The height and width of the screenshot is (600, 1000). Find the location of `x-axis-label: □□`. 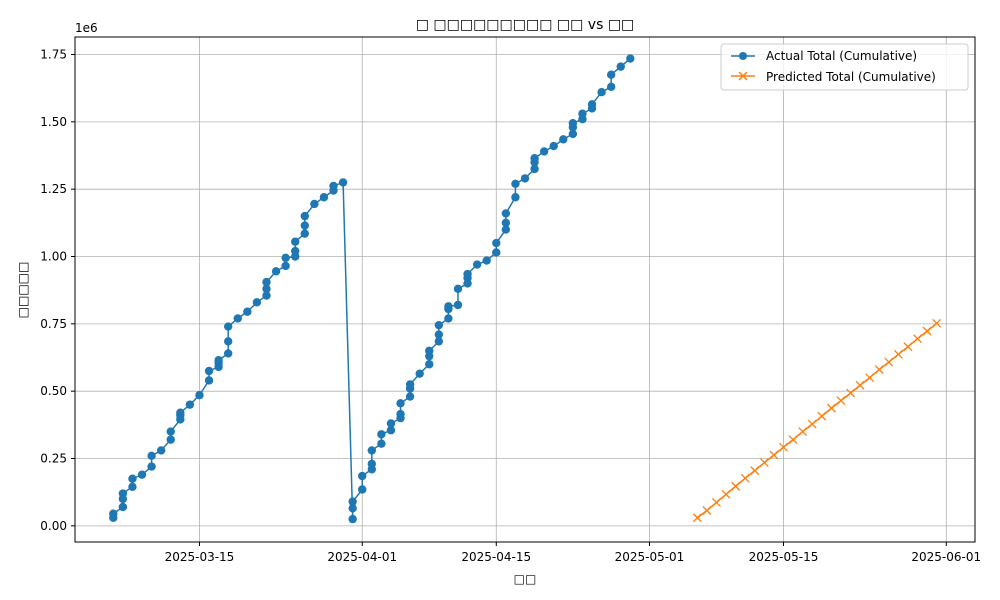

x-axis-label: □□ is located at coordinates (525, 579).